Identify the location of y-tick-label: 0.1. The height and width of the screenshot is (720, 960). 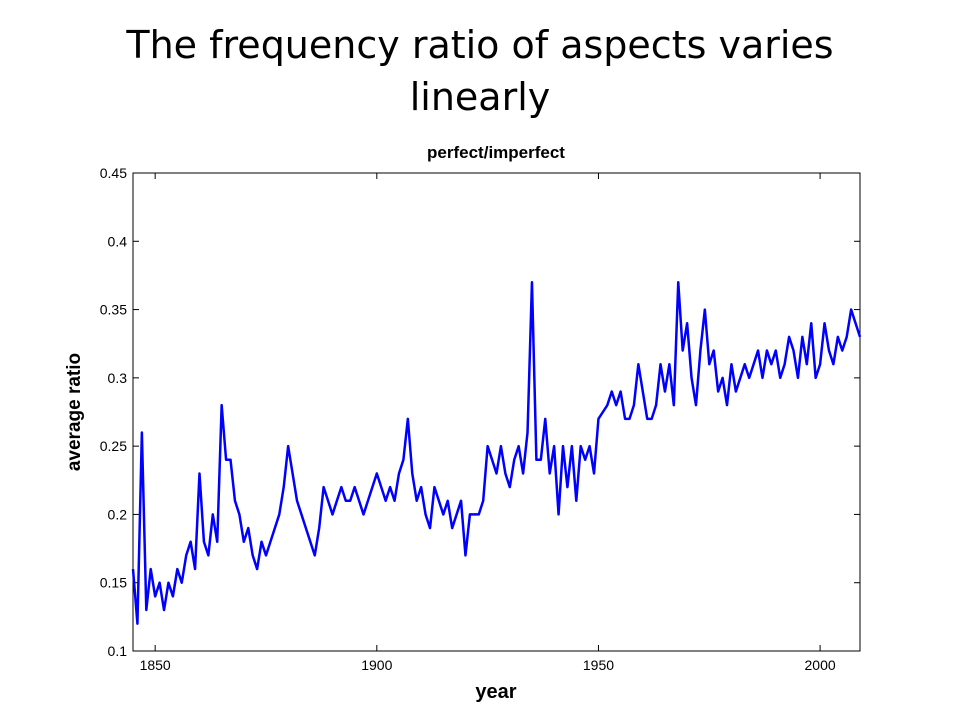
(118, 651).